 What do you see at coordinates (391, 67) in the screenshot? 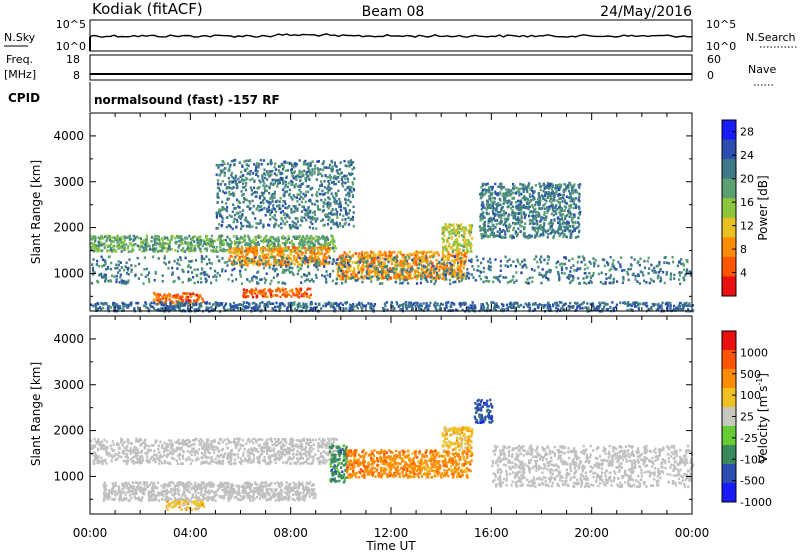
I see `freq-panel` at bounding box center [391, 67].